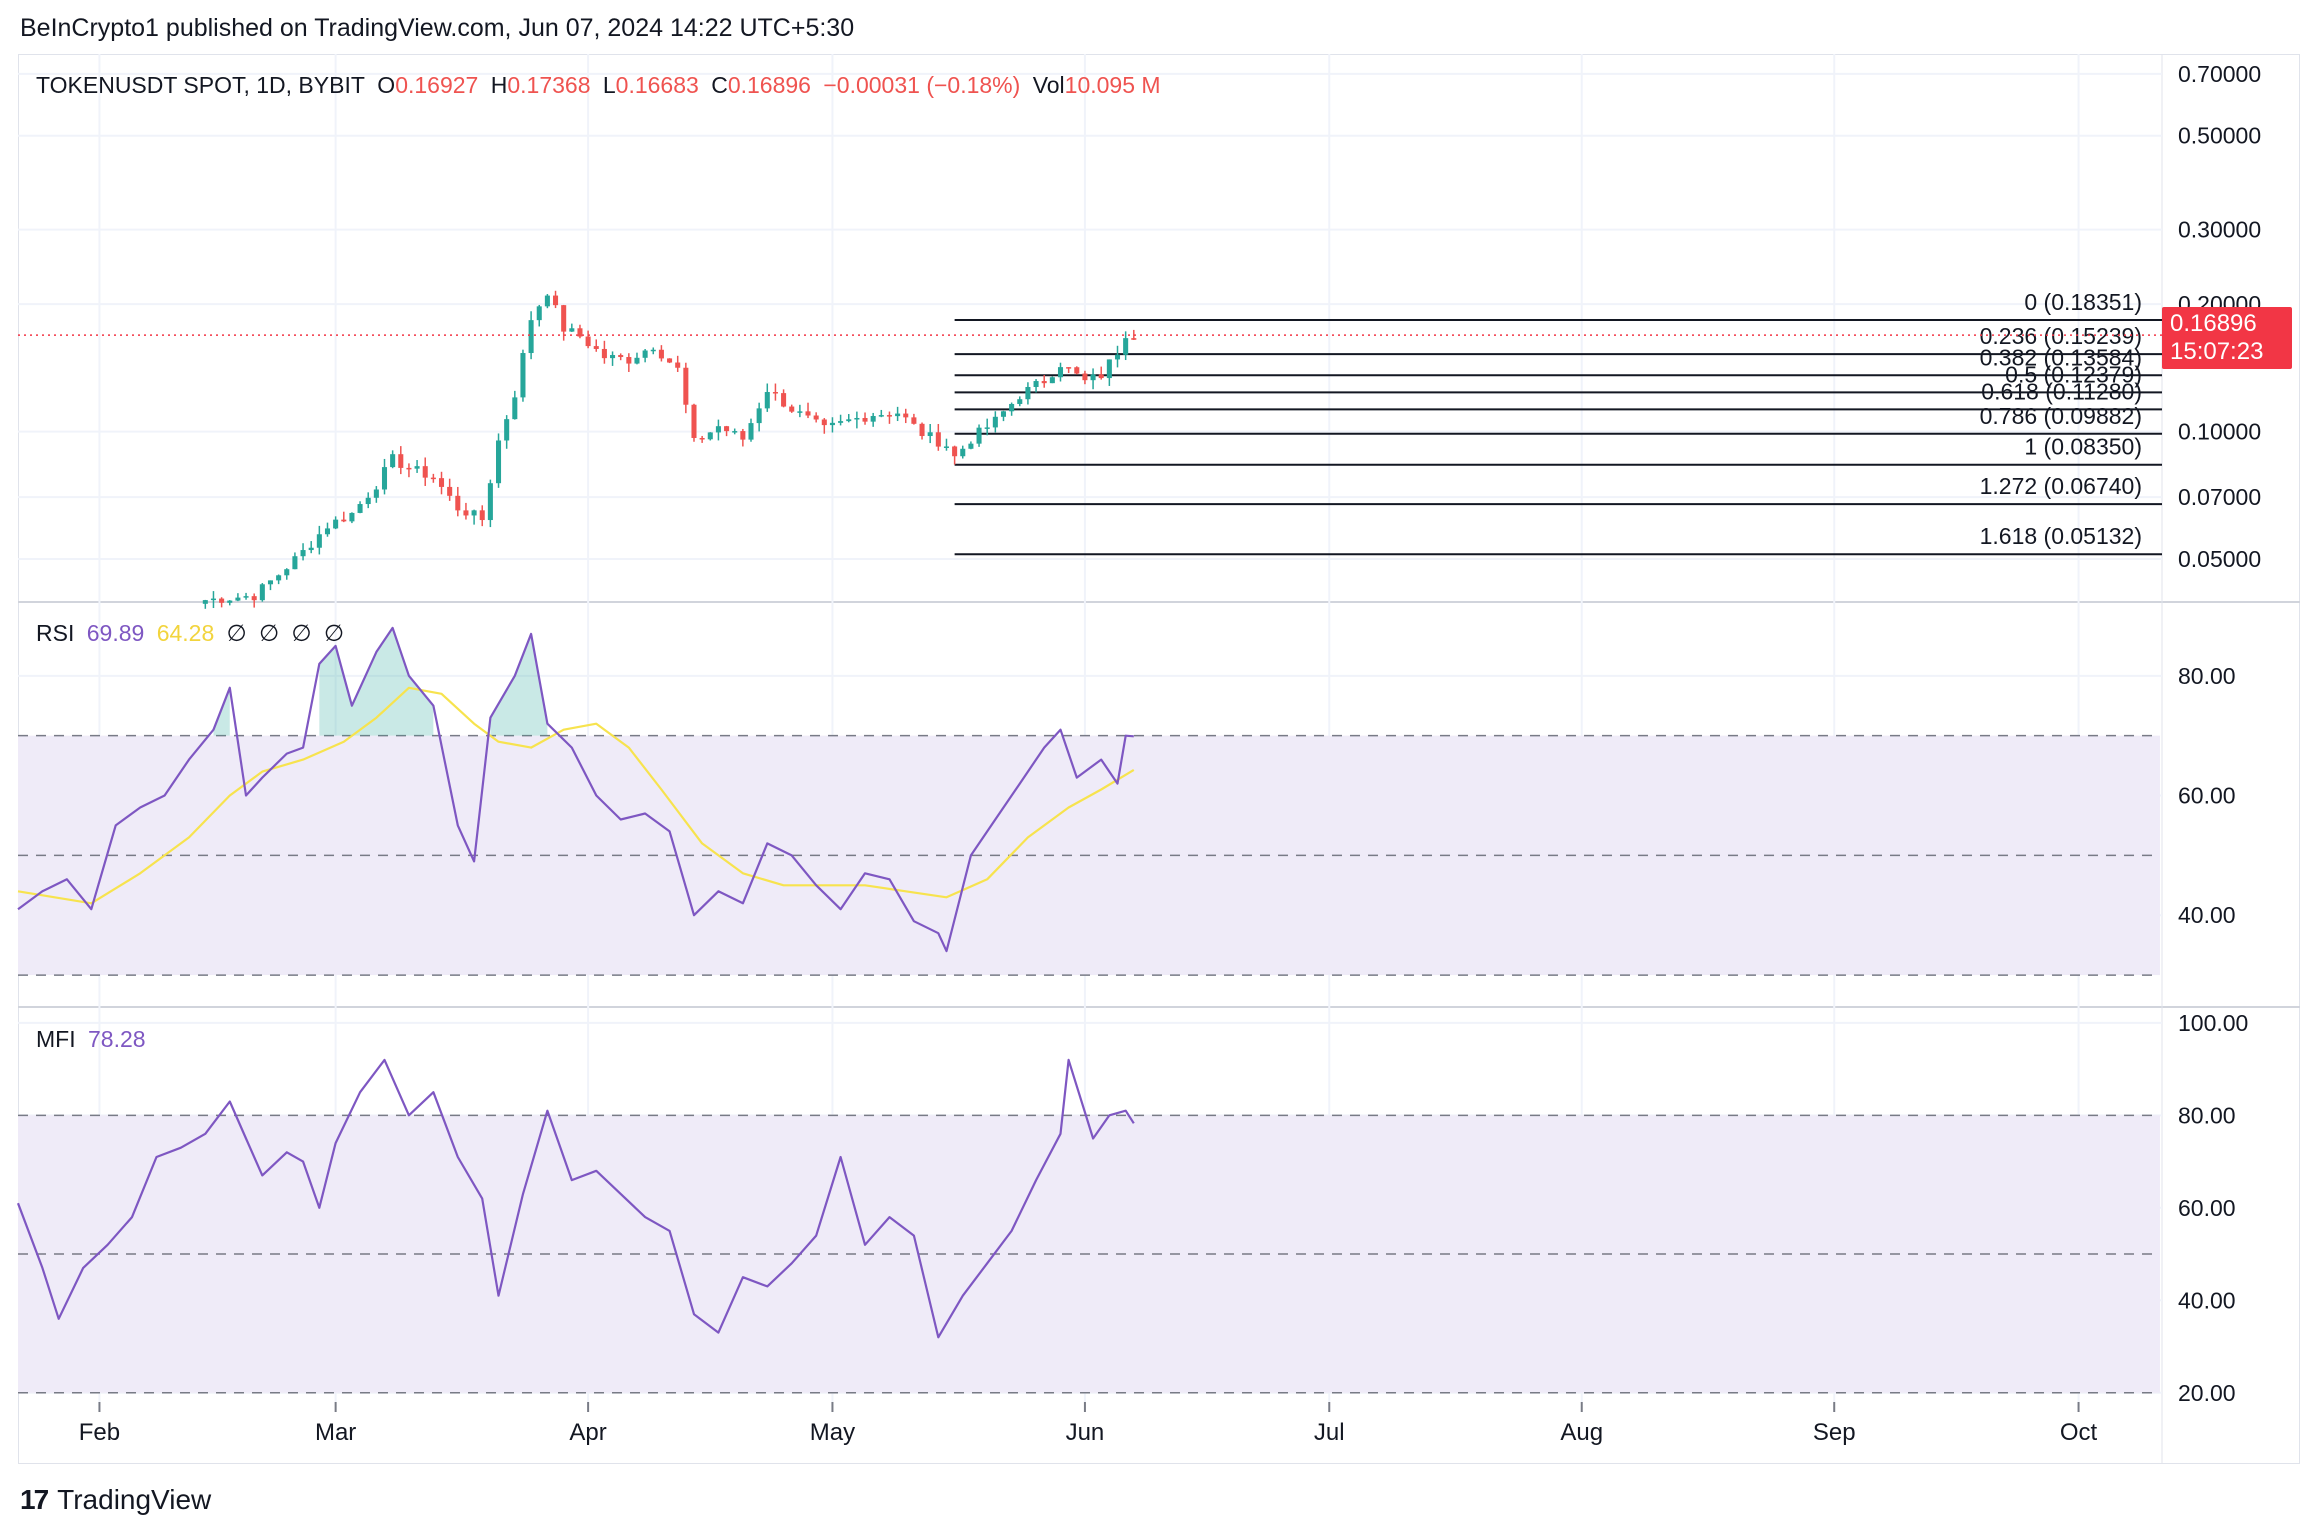 Image resolution: width=2320 pixels, height=1536 pixels. What do you see at coordinates (55, 633) in the screenshot?
I see `rsi-label: RSI` at bounding box center [55, 633].